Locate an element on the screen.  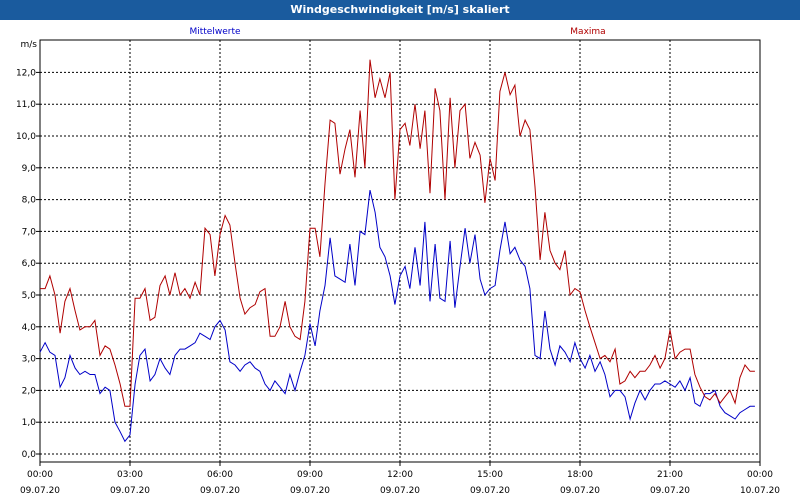
y-tick-label: 0,0 is located at coordinates (29, 455).